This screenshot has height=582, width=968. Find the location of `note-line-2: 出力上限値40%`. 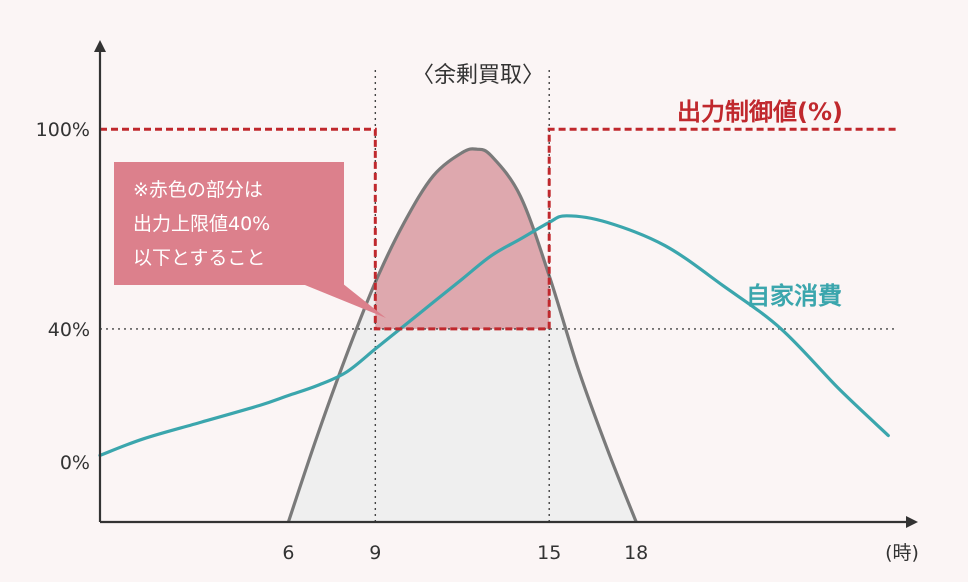

note-line-2: 出力上限値40% is located at coordinates (201, 224).